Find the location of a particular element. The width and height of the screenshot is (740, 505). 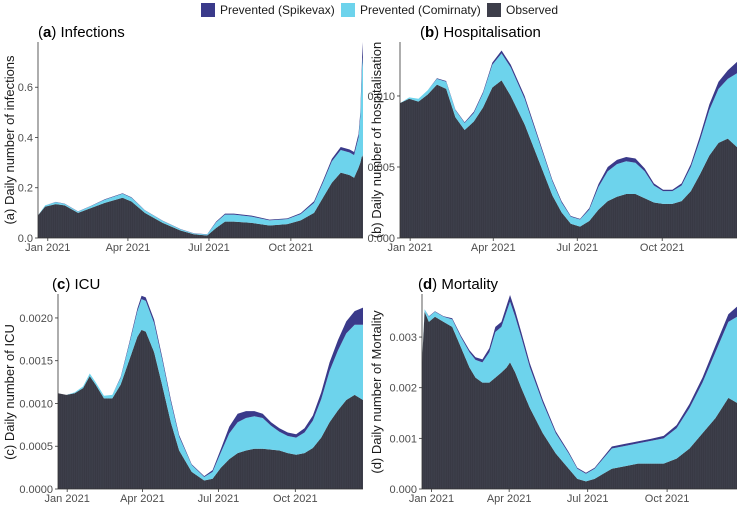

hospitalisation-y-tick-label: 0.005 is located at coordinates (381, 168).